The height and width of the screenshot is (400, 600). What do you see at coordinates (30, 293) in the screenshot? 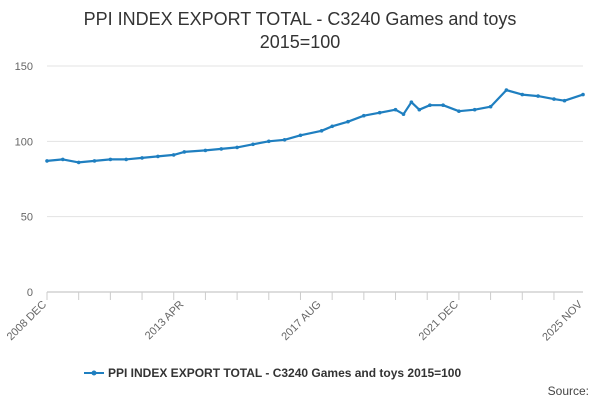
I see `y-tick-label-0: 0` at bounding box center [30, 293].